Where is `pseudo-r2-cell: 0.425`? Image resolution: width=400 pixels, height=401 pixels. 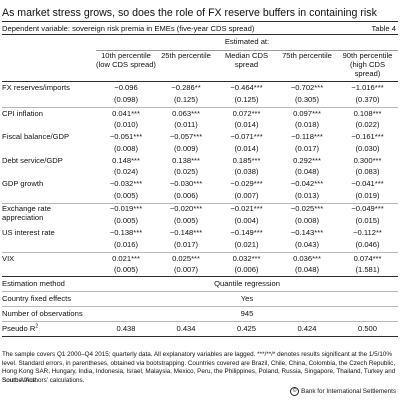 pseudo-r2-cell: 0.425 is located at coordinates (246, 329).